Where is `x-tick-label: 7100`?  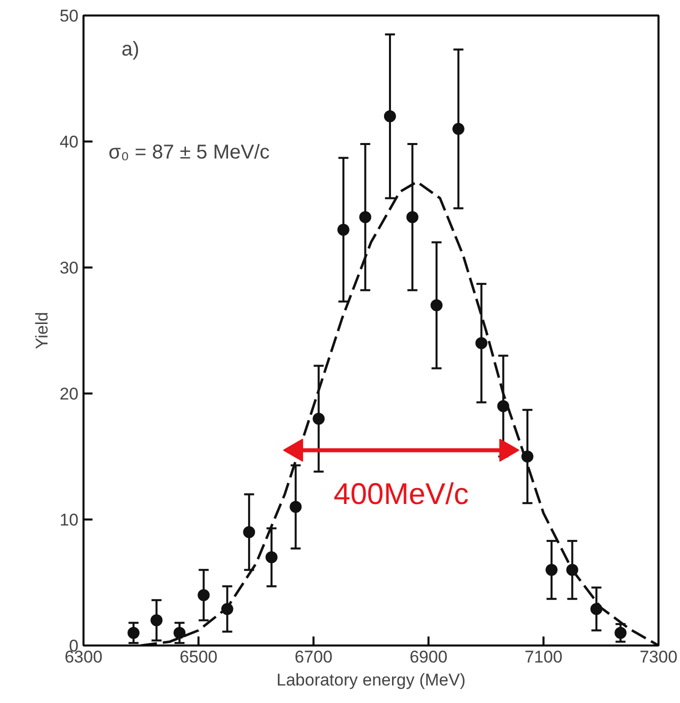
x-tick-label: 7100 is located at coordinates (543, 657).